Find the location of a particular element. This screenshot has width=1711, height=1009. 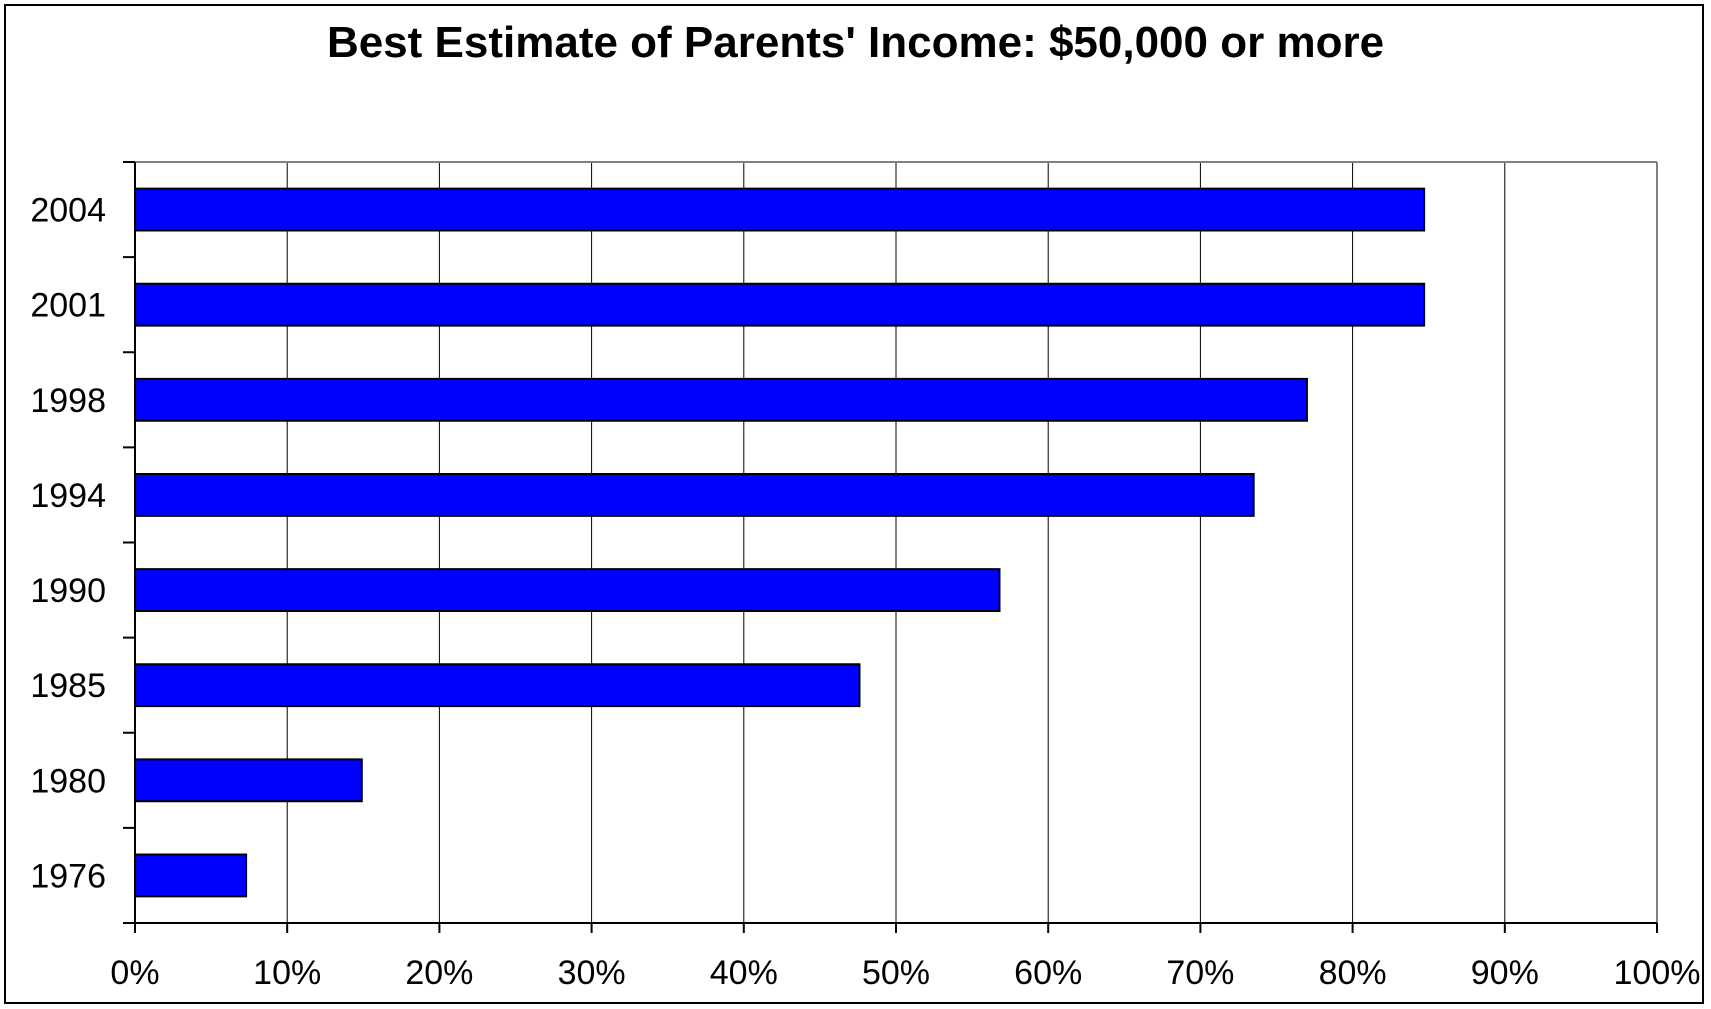

y-tick-label: 1990 is located at coordinates (68, 591).